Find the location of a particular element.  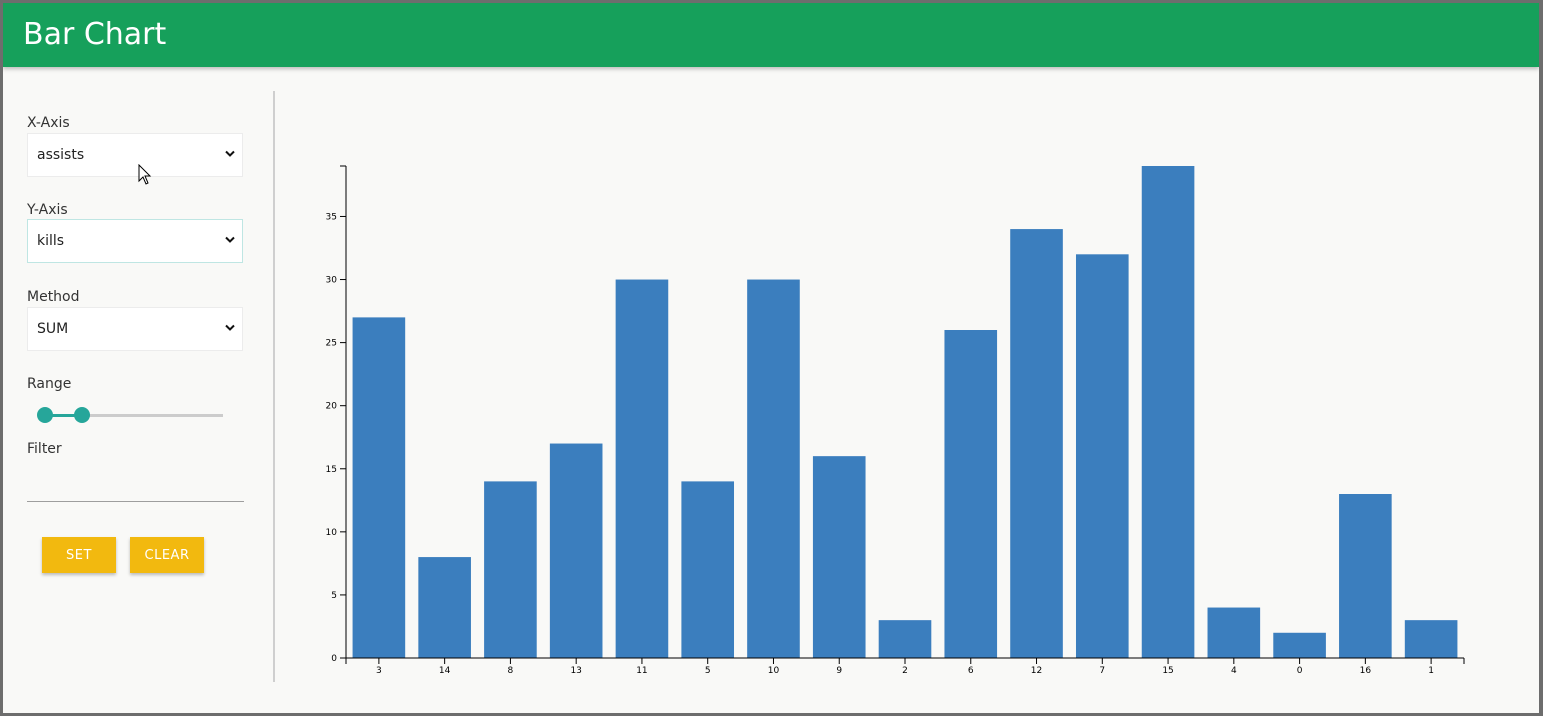

y-axis-select: kills is located at coordinates (135, 241).